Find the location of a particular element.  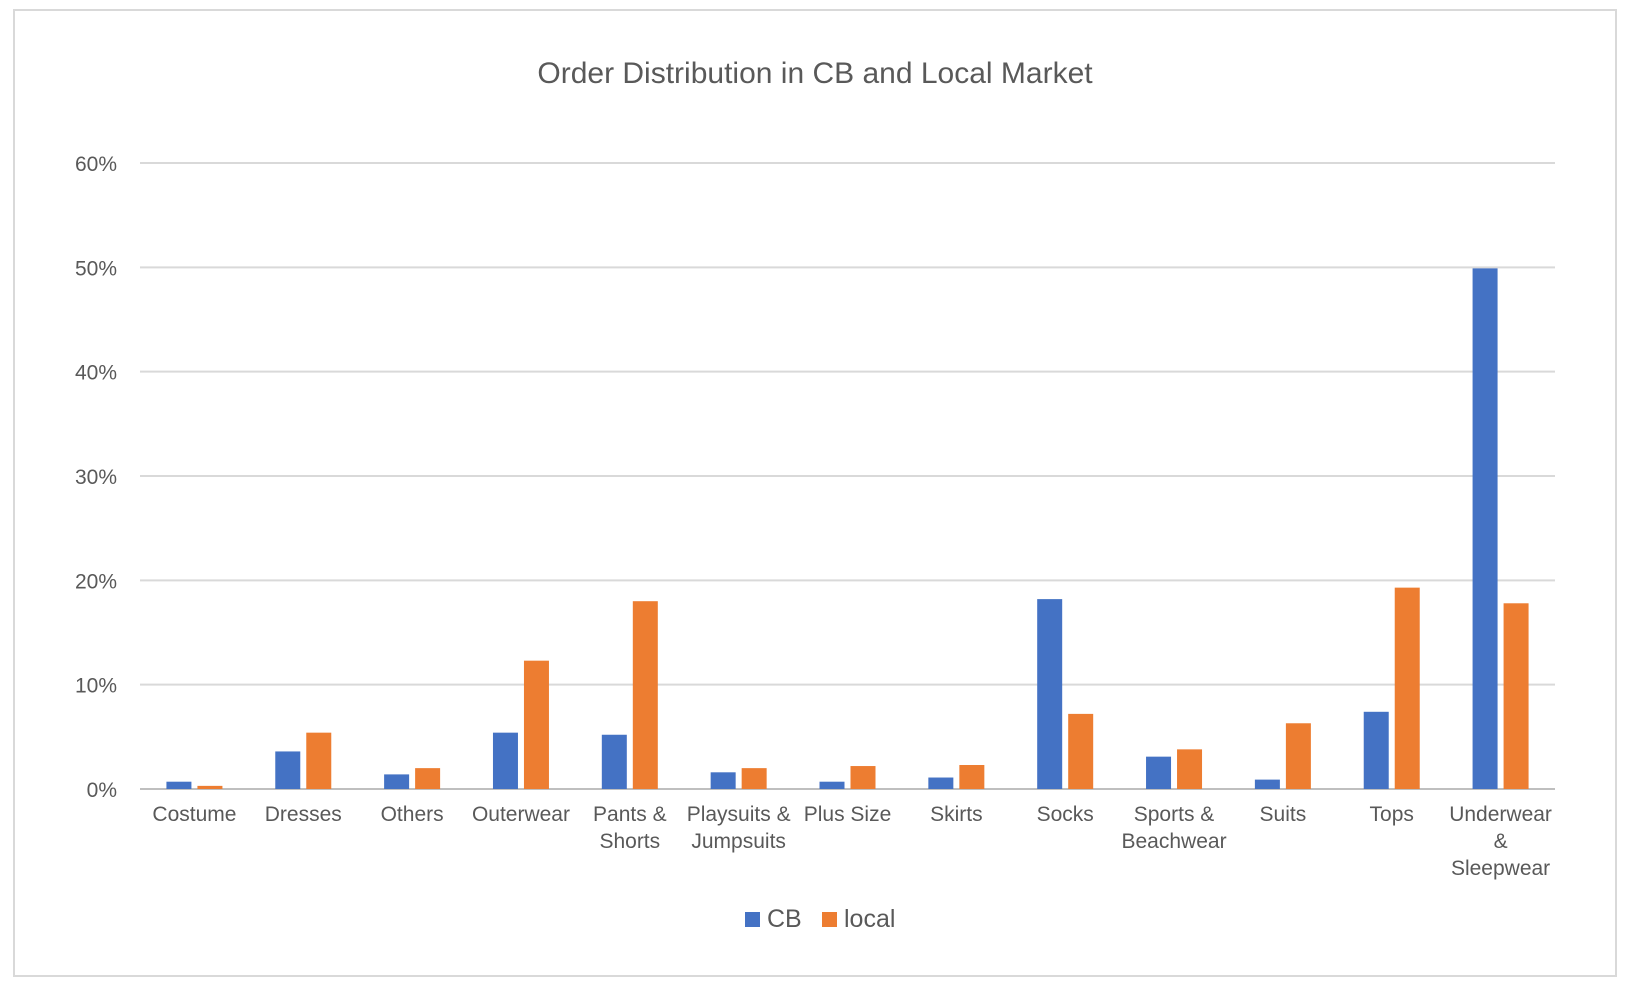

x-tick-label: Plus Size is located at coordinates (848, 814).